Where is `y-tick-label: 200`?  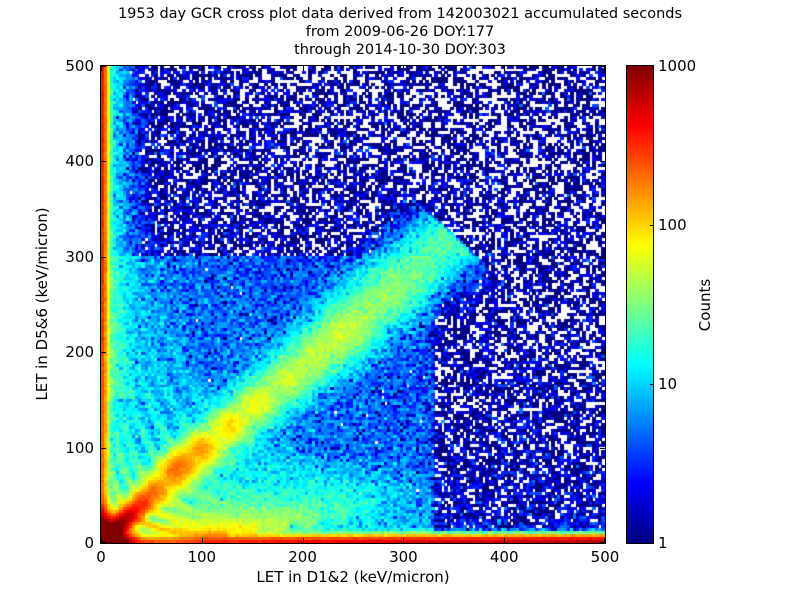 y-tick-label: 200 is located at coordinates (79, 352).